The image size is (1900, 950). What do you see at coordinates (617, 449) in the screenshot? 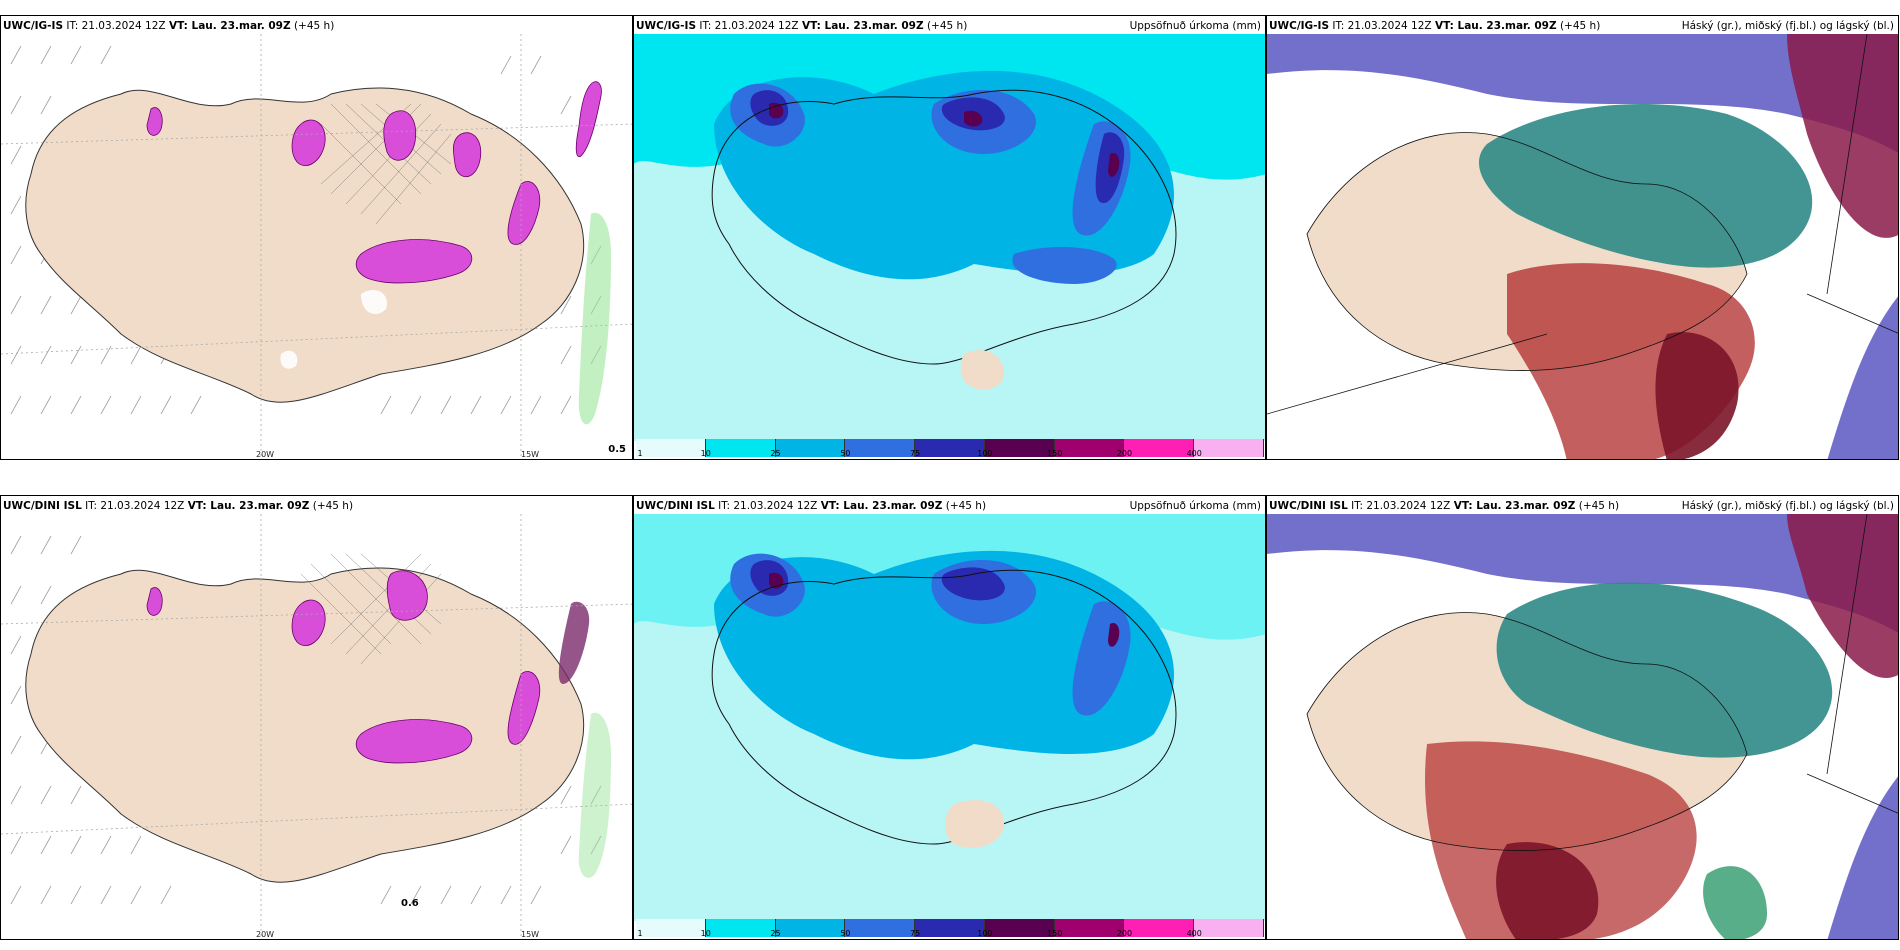
I see `corner-value: 0.5` at bounding box center [617, 449].